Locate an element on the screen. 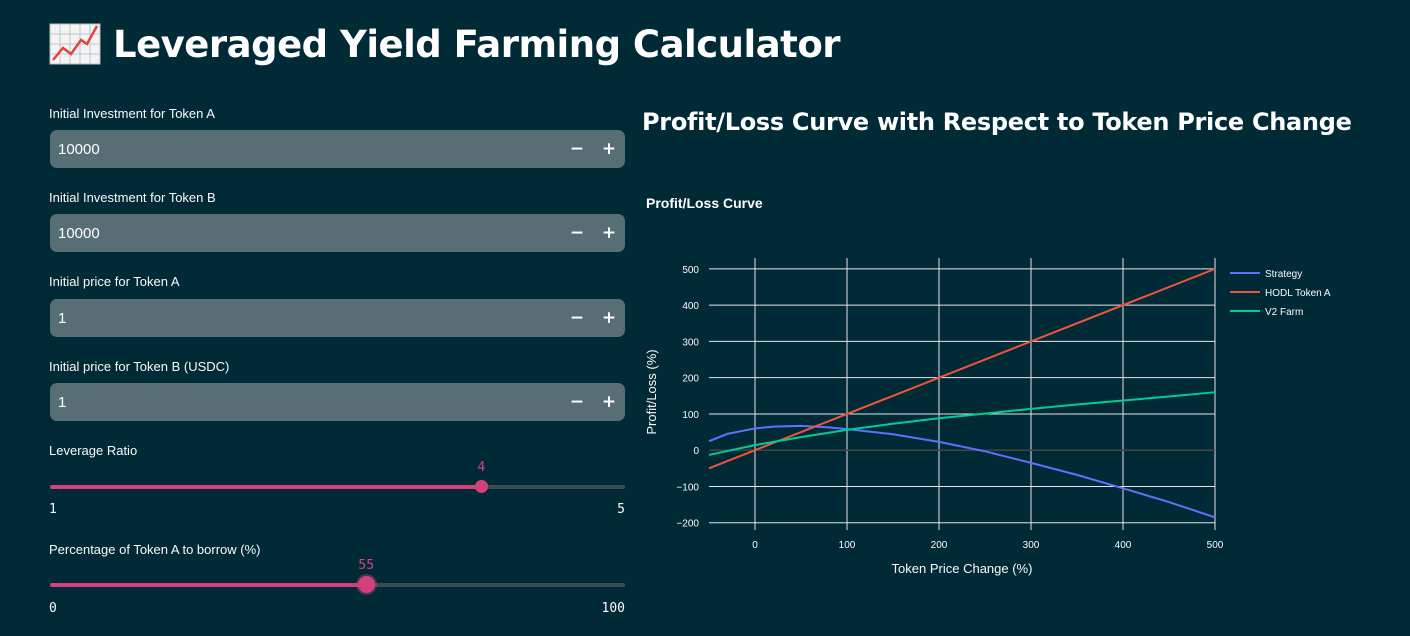  page-title: Leveraged Yield Farming Calculator is located at coordinates (445, 44).